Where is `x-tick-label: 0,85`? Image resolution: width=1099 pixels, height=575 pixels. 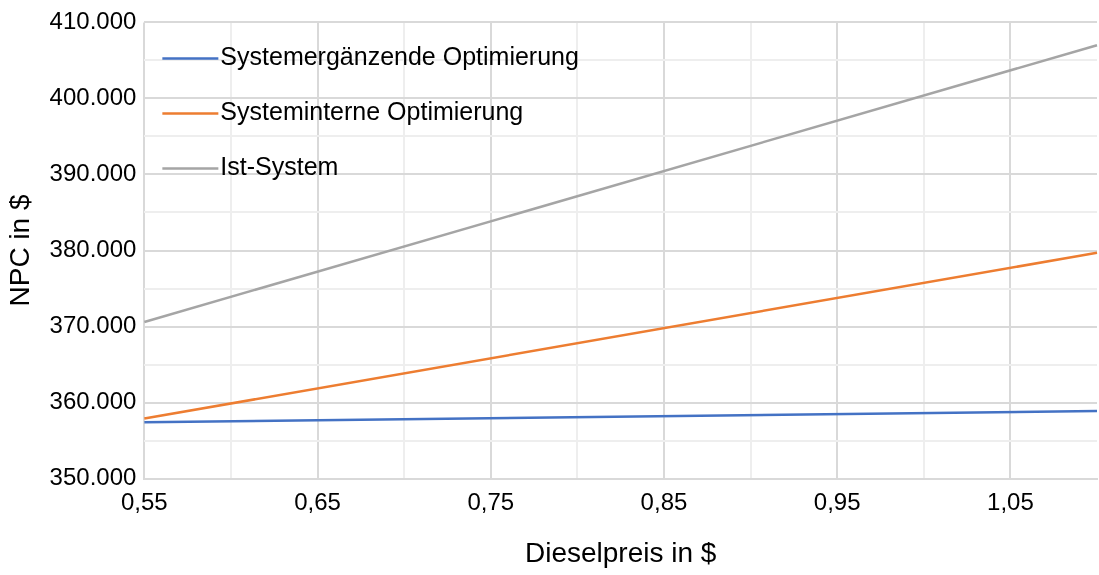
x-tick-label: 0,85 is located at coordinates (664, 501).